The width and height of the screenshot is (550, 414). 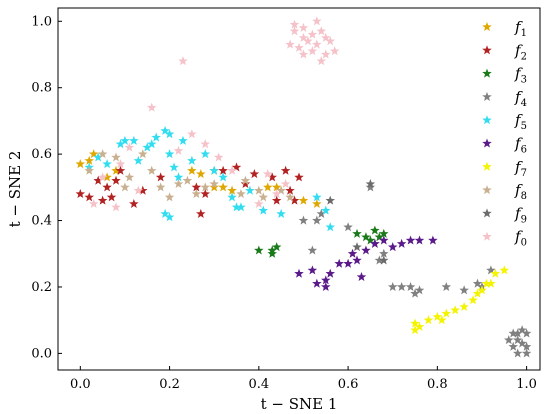 What do you see at coordinates (520, 238) in the screenshot?
I see `legend-label: f0` at bounding box center [520, 238].